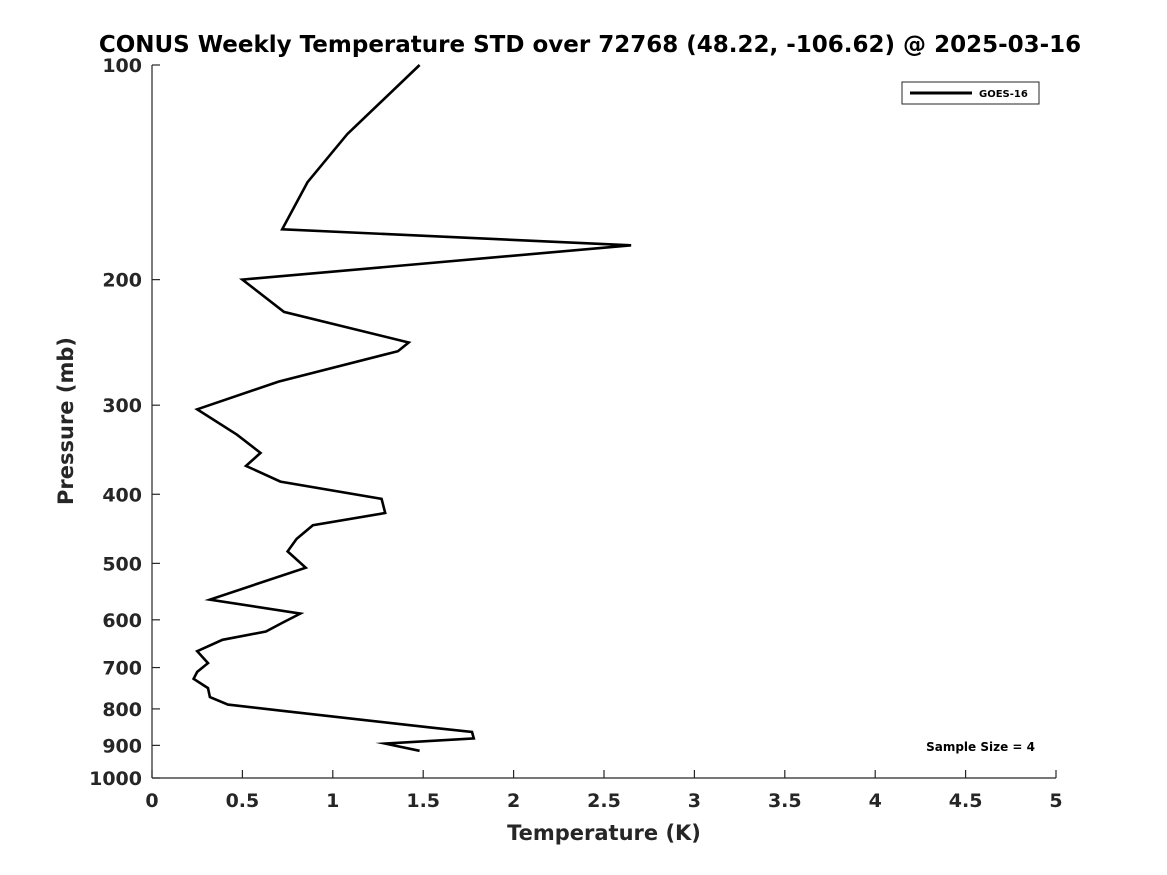  Describe the element at coordinates (122, 621) in the screenshot. I see `y-tick-label: 600` at that location.